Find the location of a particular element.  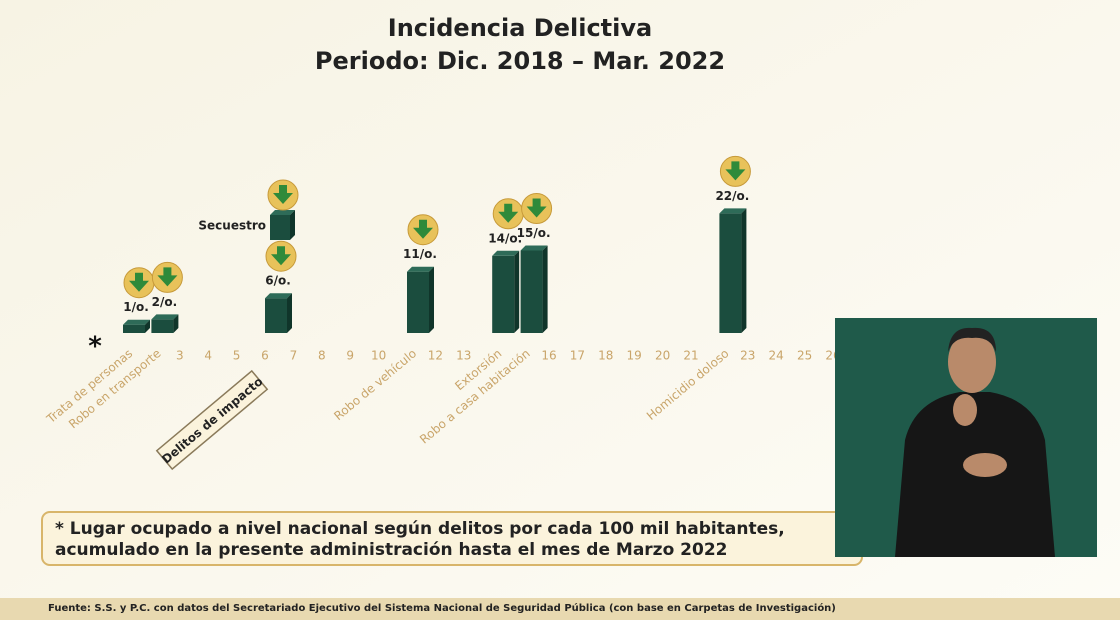

x-tick-label: 6 is located at coordinates (265, 356).